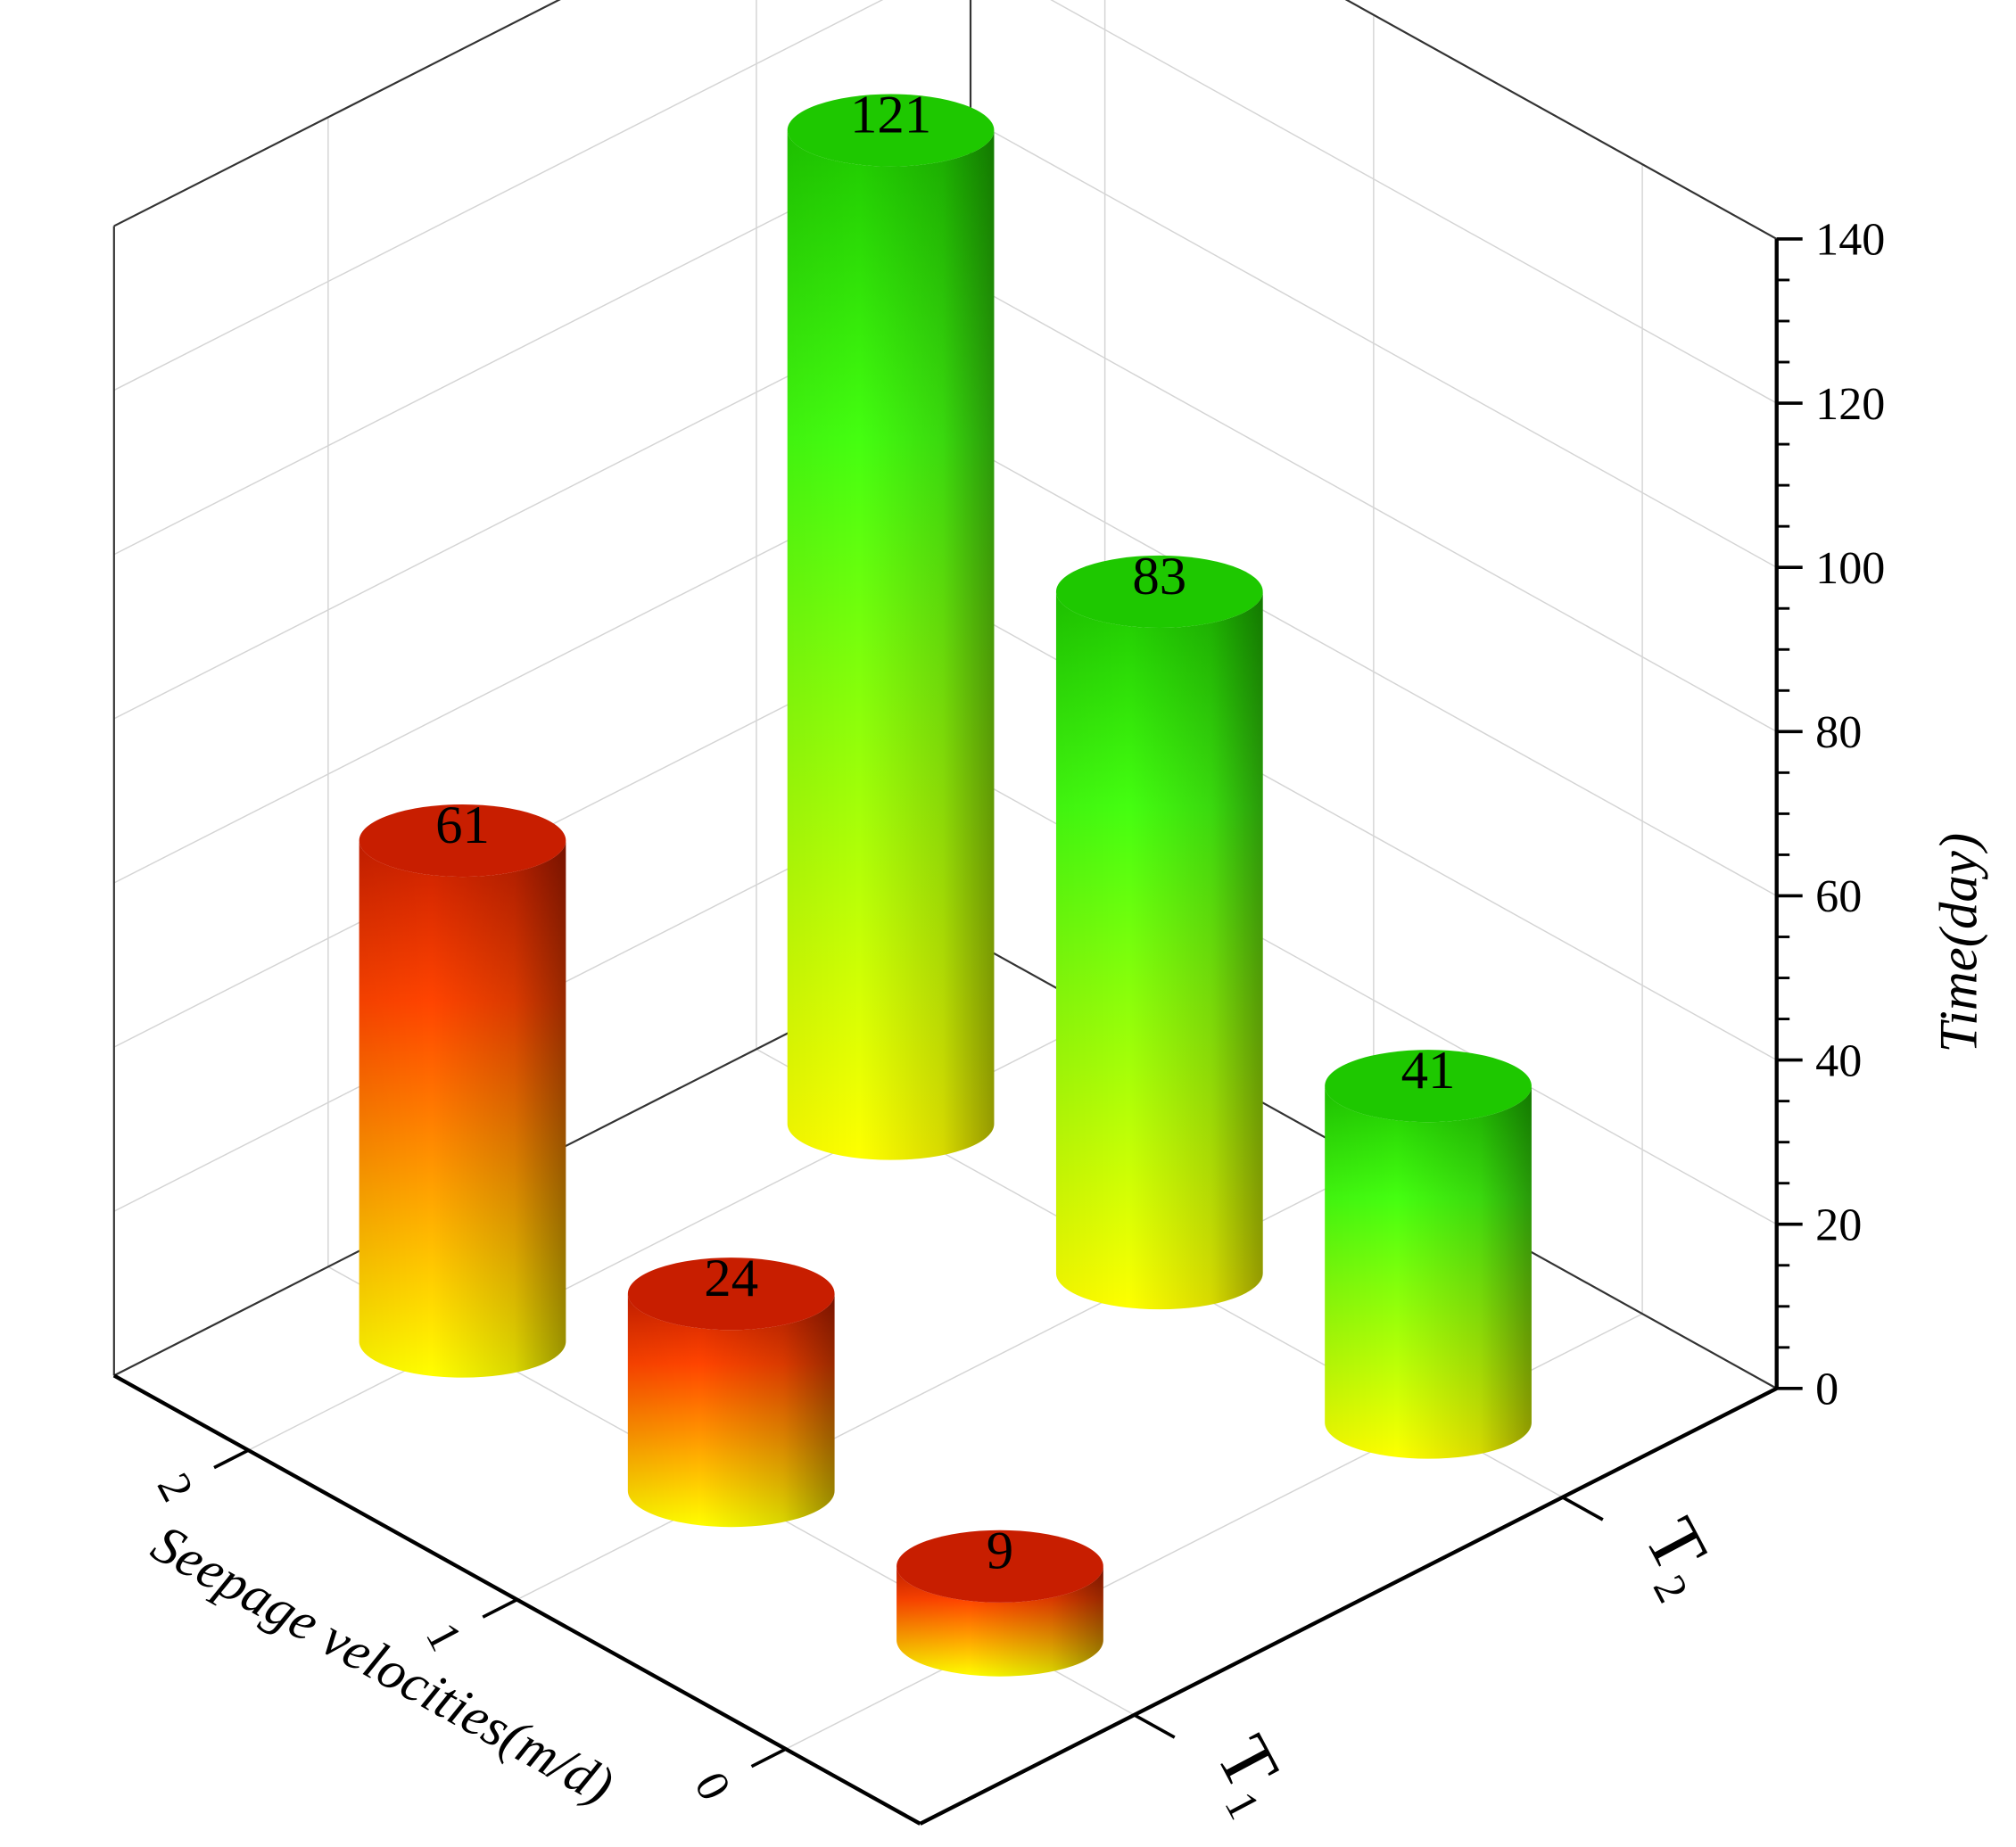 The image size is (2016, 1847). Describe the element at coordinates (1839, 896) in the screenshot. I see `y-tick-label: 60` at that location.